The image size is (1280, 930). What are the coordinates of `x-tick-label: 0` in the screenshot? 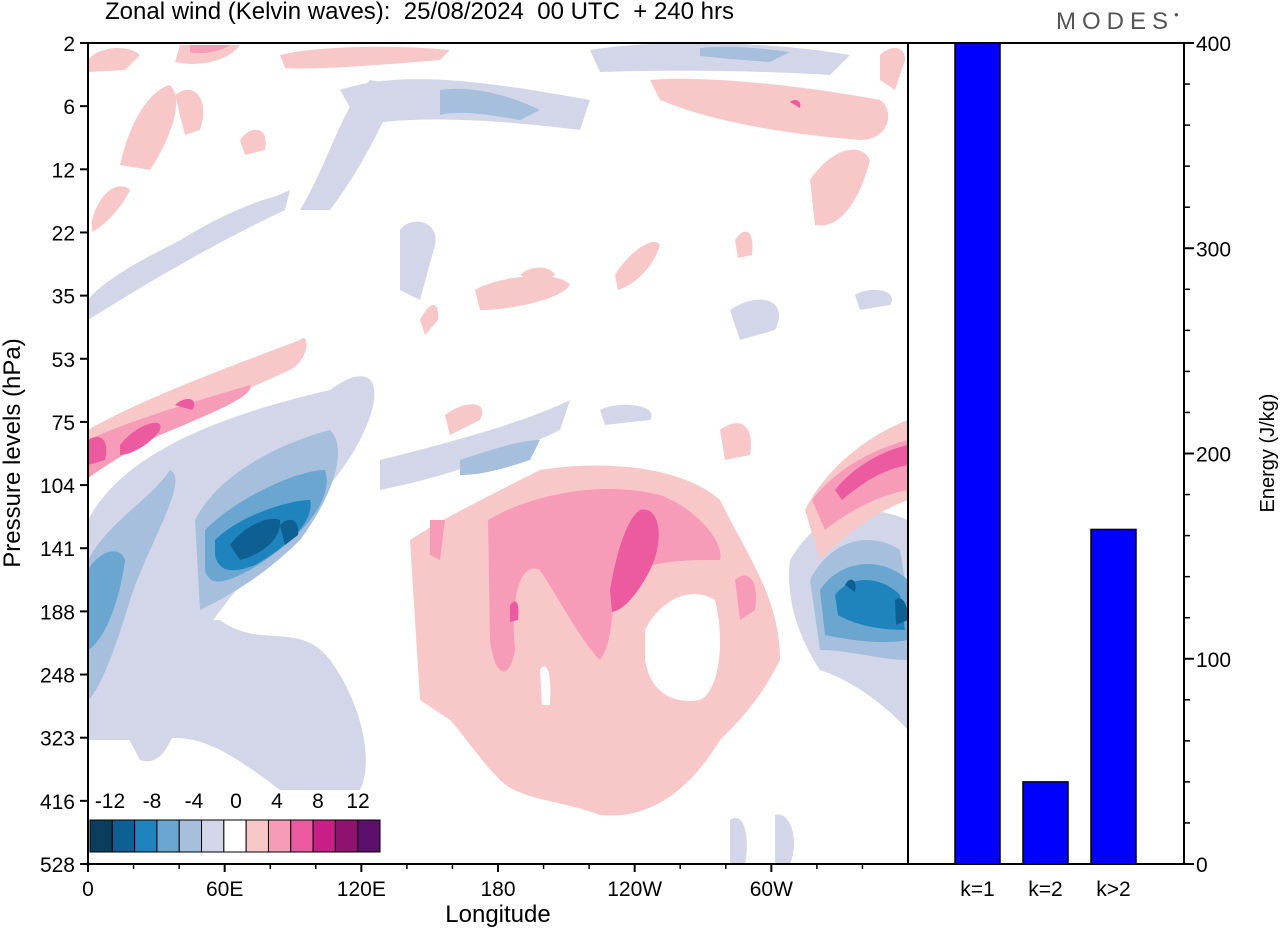 It's located at (88, 889).